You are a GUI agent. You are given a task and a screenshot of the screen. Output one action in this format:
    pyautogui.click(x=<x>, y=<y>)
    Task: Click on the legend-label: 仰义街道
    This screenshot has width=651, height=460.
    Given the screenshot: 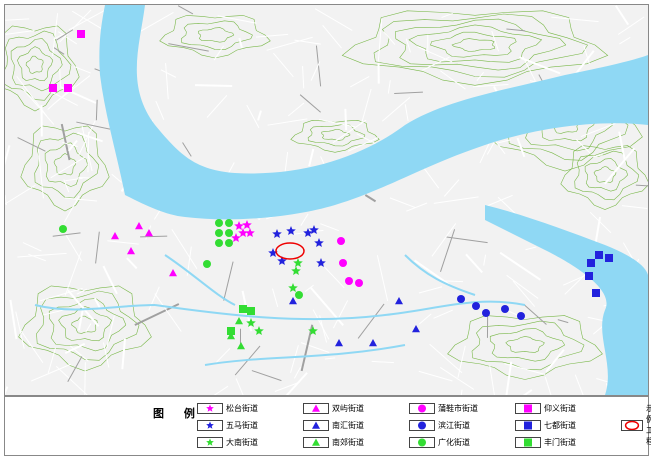 What is the action you would take?
    pyautogui.click(x=560, y=408)
    